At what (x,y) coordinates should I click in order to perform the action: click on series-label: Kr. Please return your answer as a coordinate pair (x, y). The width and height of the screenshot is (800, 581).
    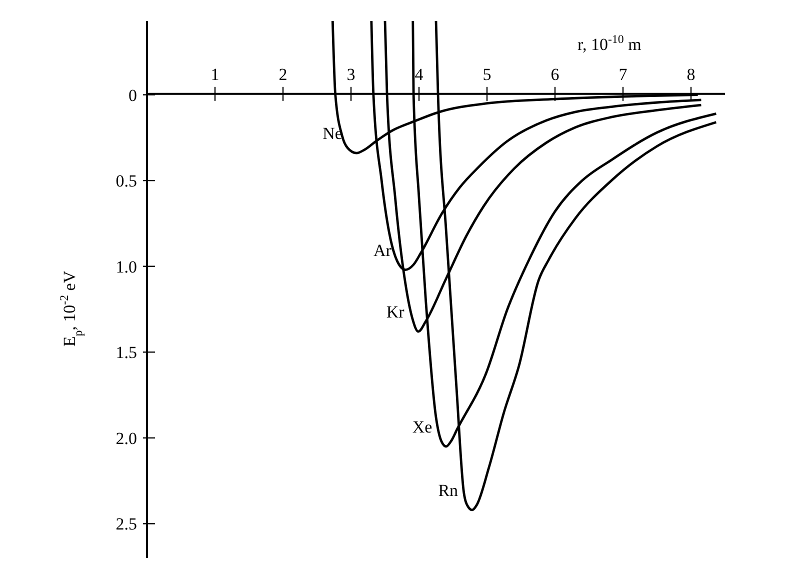
    Looking at the image, I should click on (395, 312).